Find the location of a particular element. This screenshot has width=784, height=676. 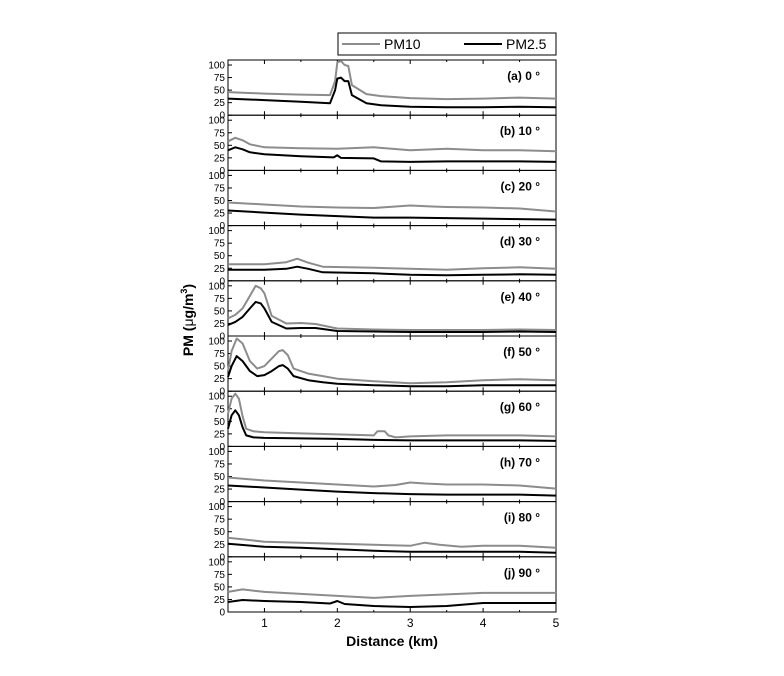

x-tick-label: 3 is located at coordinates (410, 623).